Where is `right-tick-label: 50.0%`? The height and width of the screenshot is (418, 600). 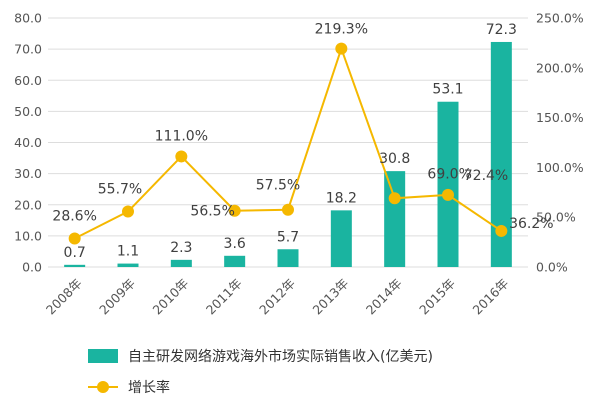 right-tick-label: 50.0% is located at coordinates (556, 217).